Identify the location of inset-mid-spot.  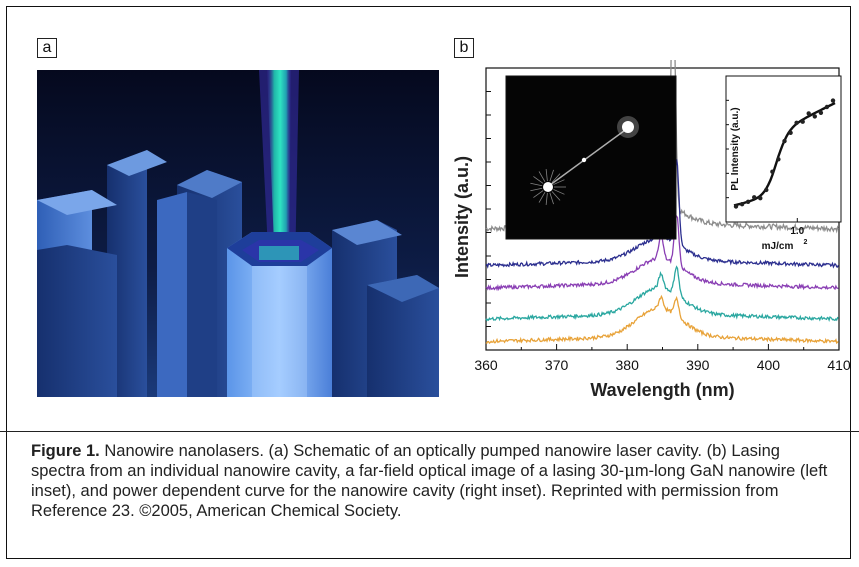
(584, 160).